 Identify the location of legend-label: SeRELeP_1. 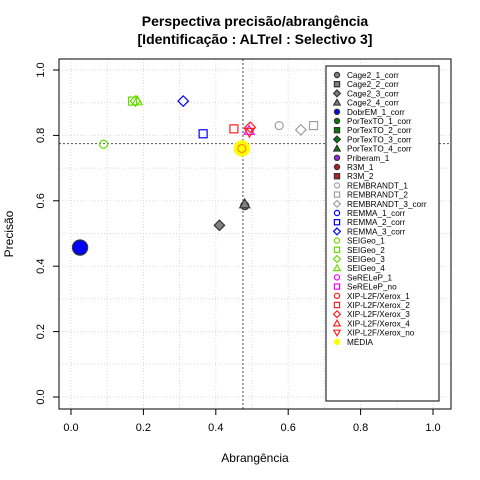
(370, 277).